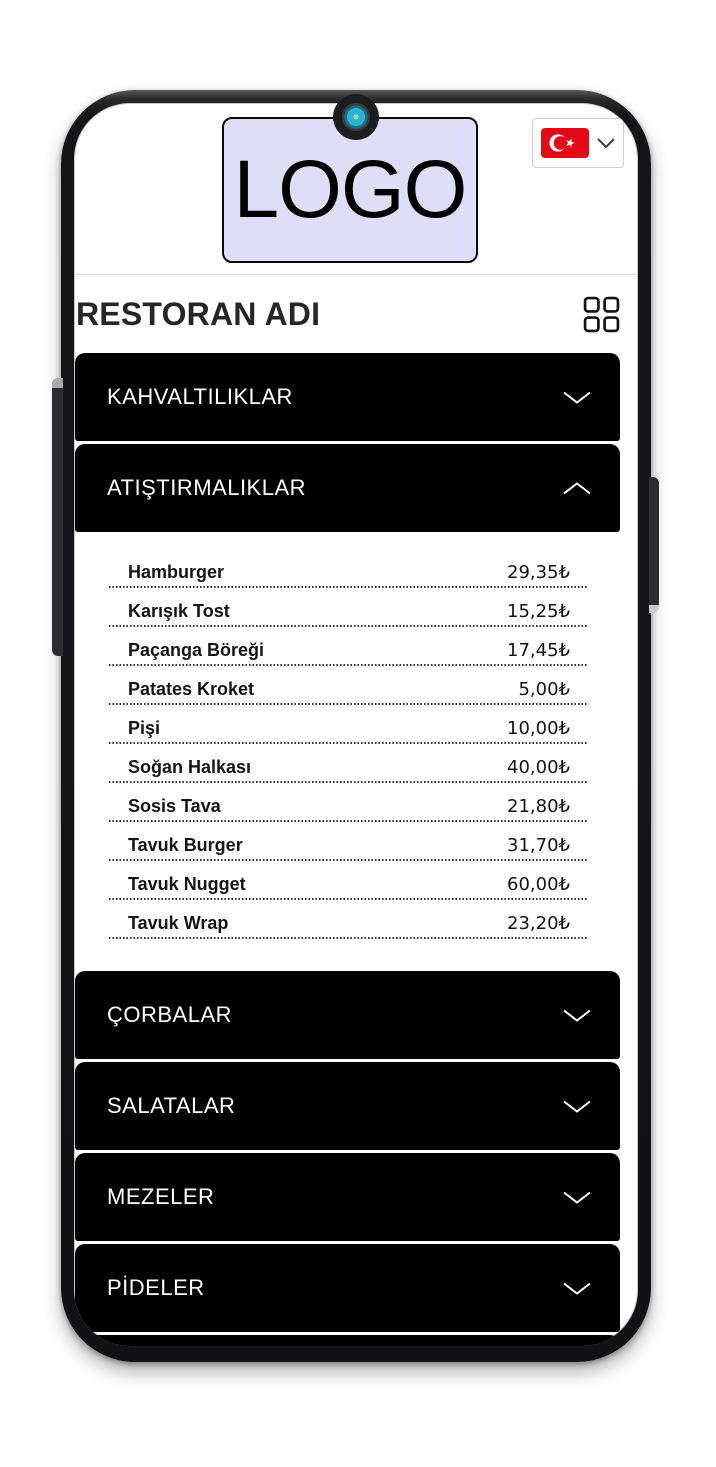 This screenshot has width=716, height=1467. I want to click on menu-item: Paçanga Böreği 17,45₺, so click(348, 646).